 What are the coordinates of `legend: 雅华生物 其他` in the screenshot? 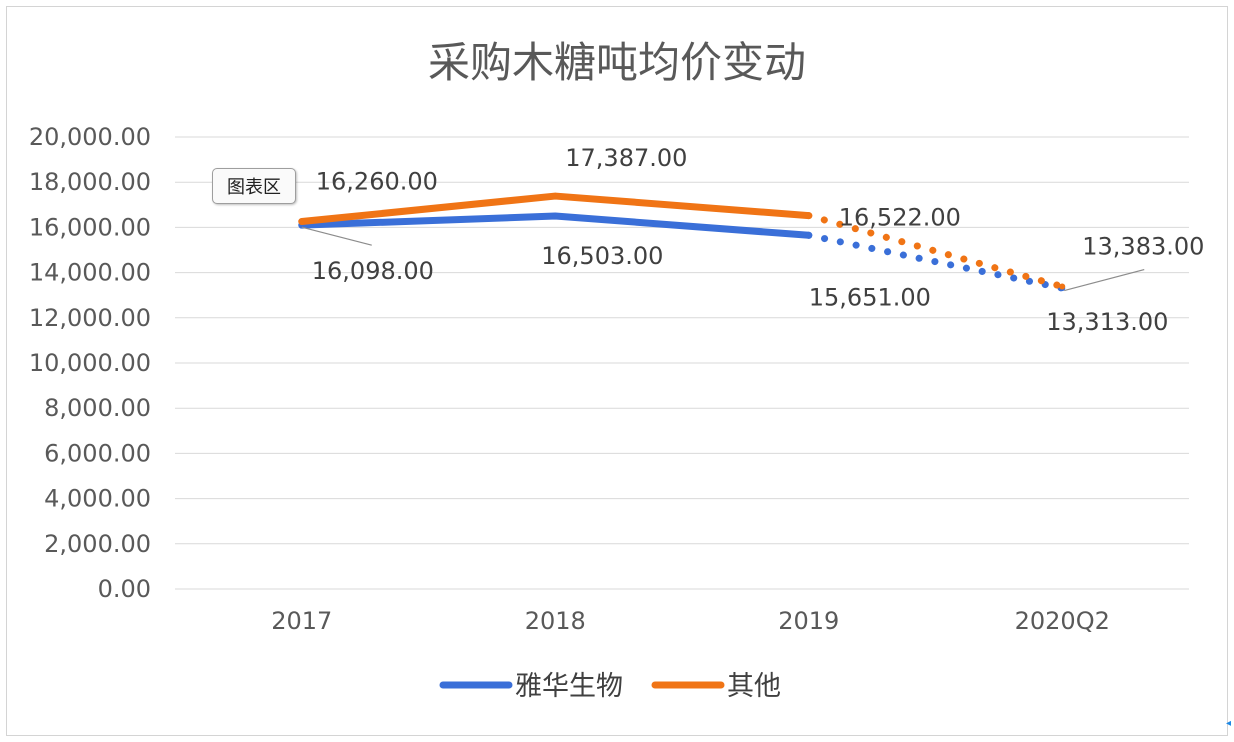 It's located at (610, 686).